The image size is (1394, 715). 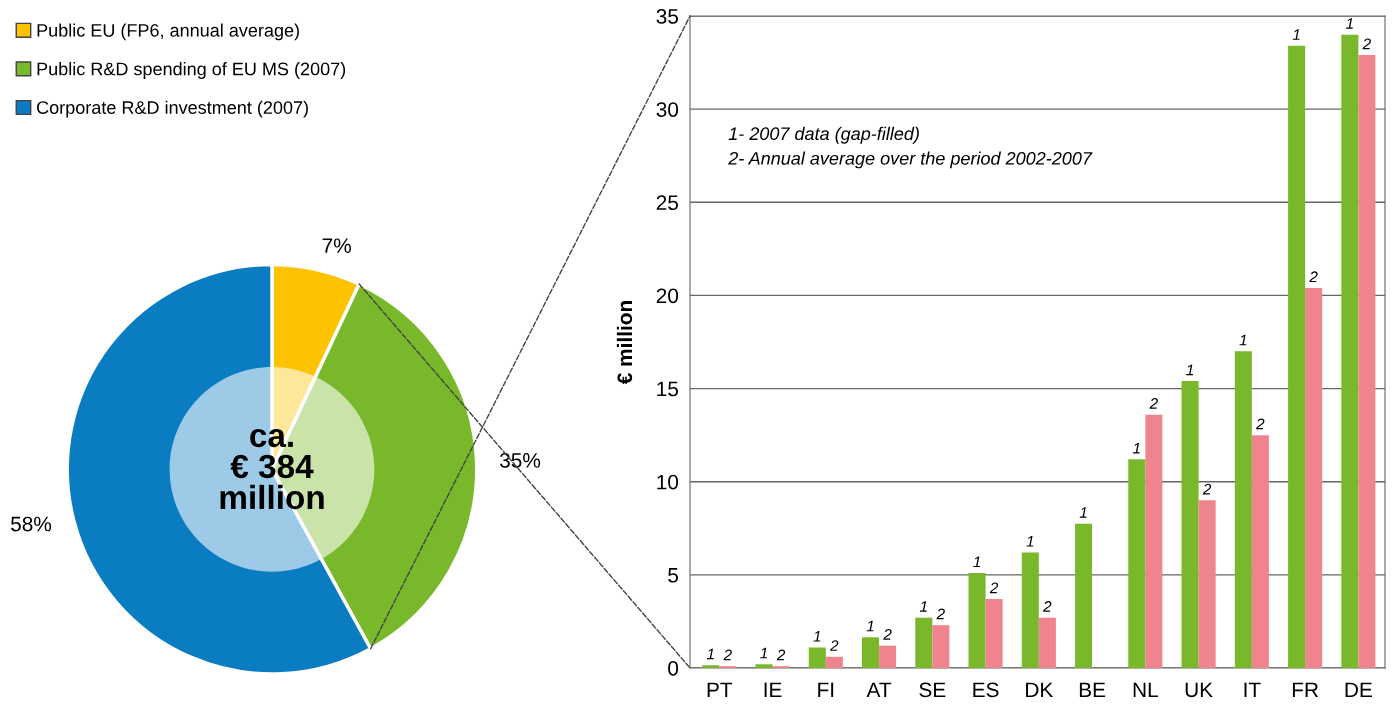 I want to click on y-tick-label: 20, so click(x=667, y=296).